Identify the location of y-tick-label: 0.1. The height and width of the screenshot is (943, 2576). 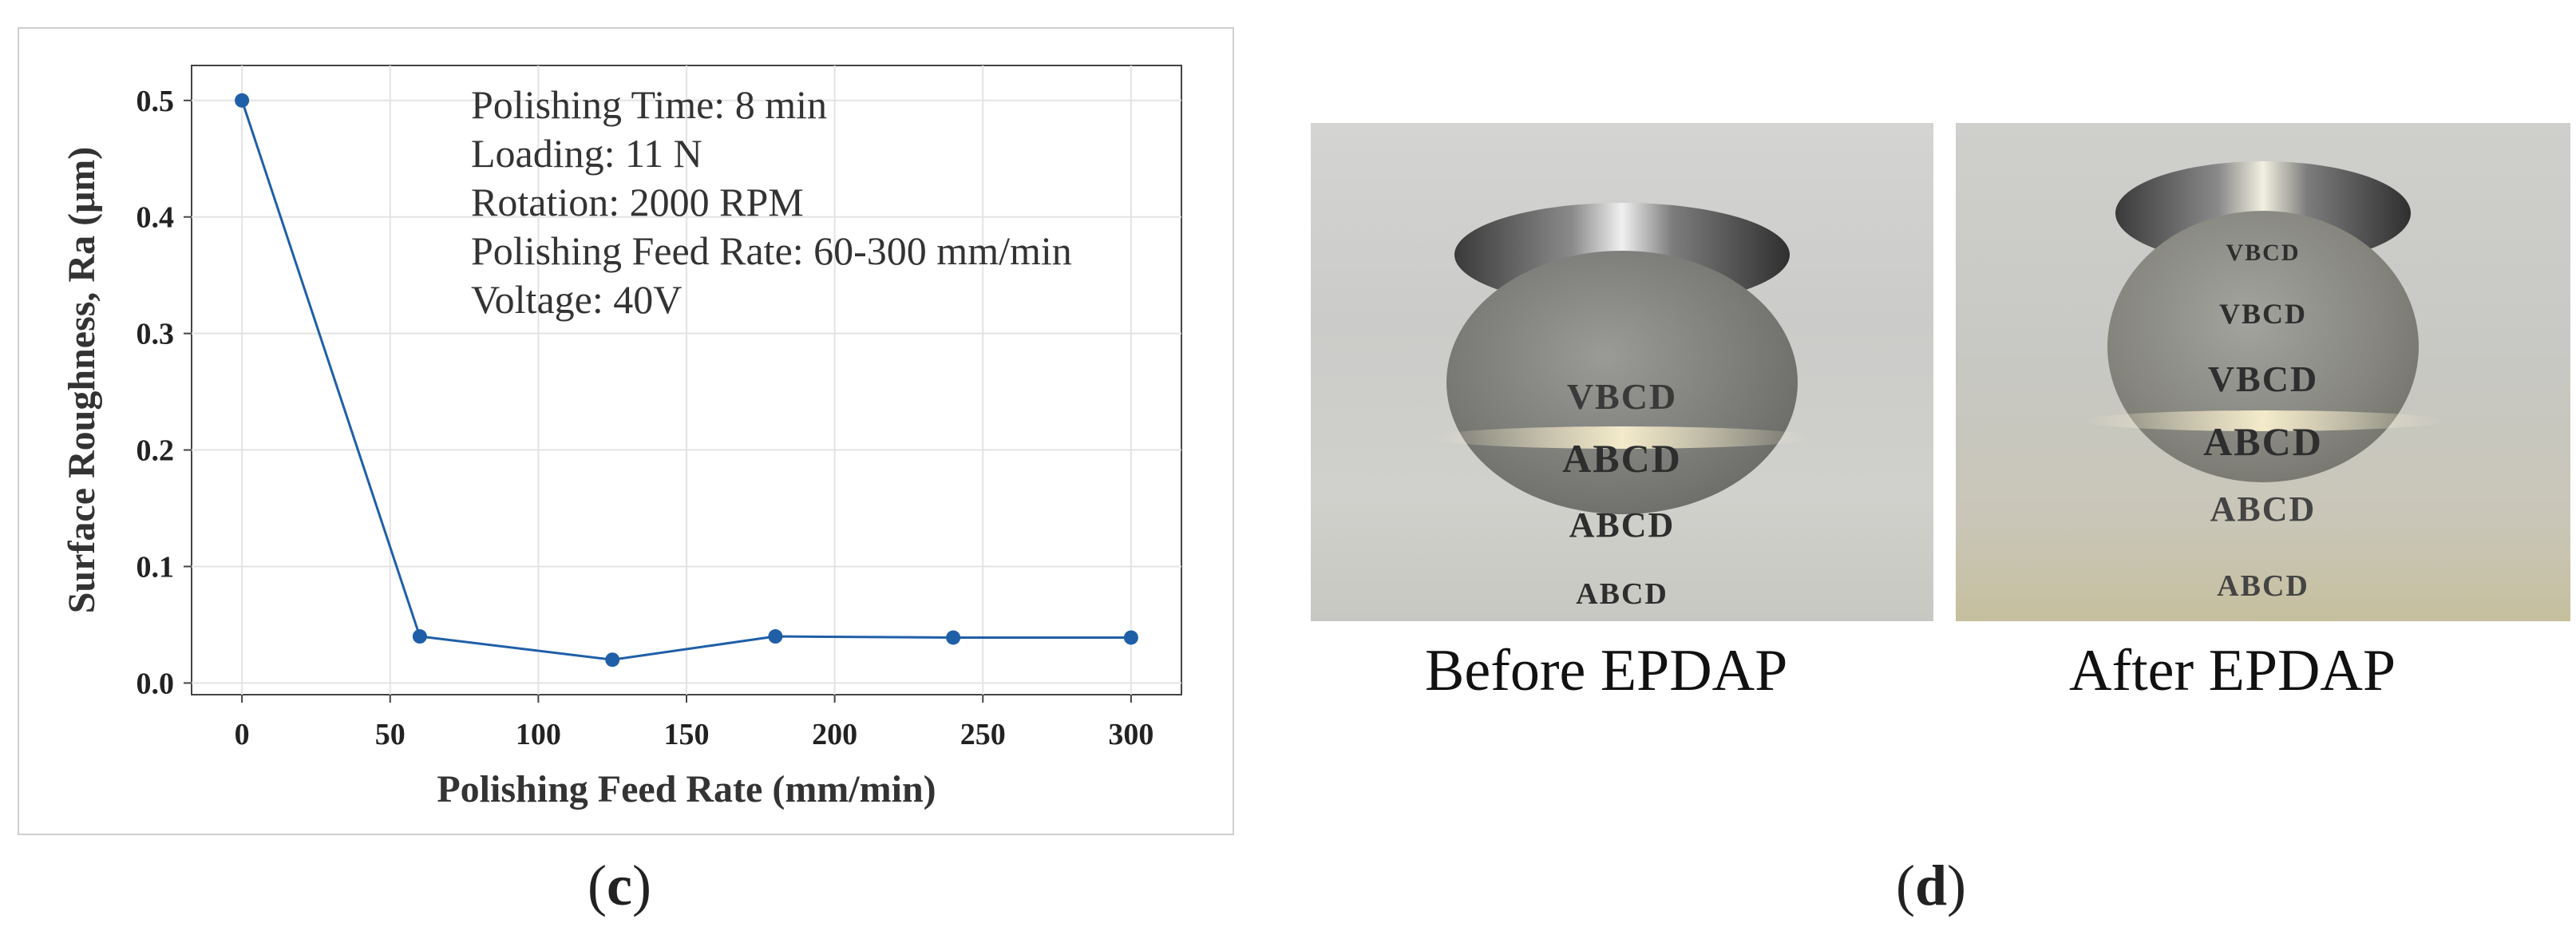
(156, 567).